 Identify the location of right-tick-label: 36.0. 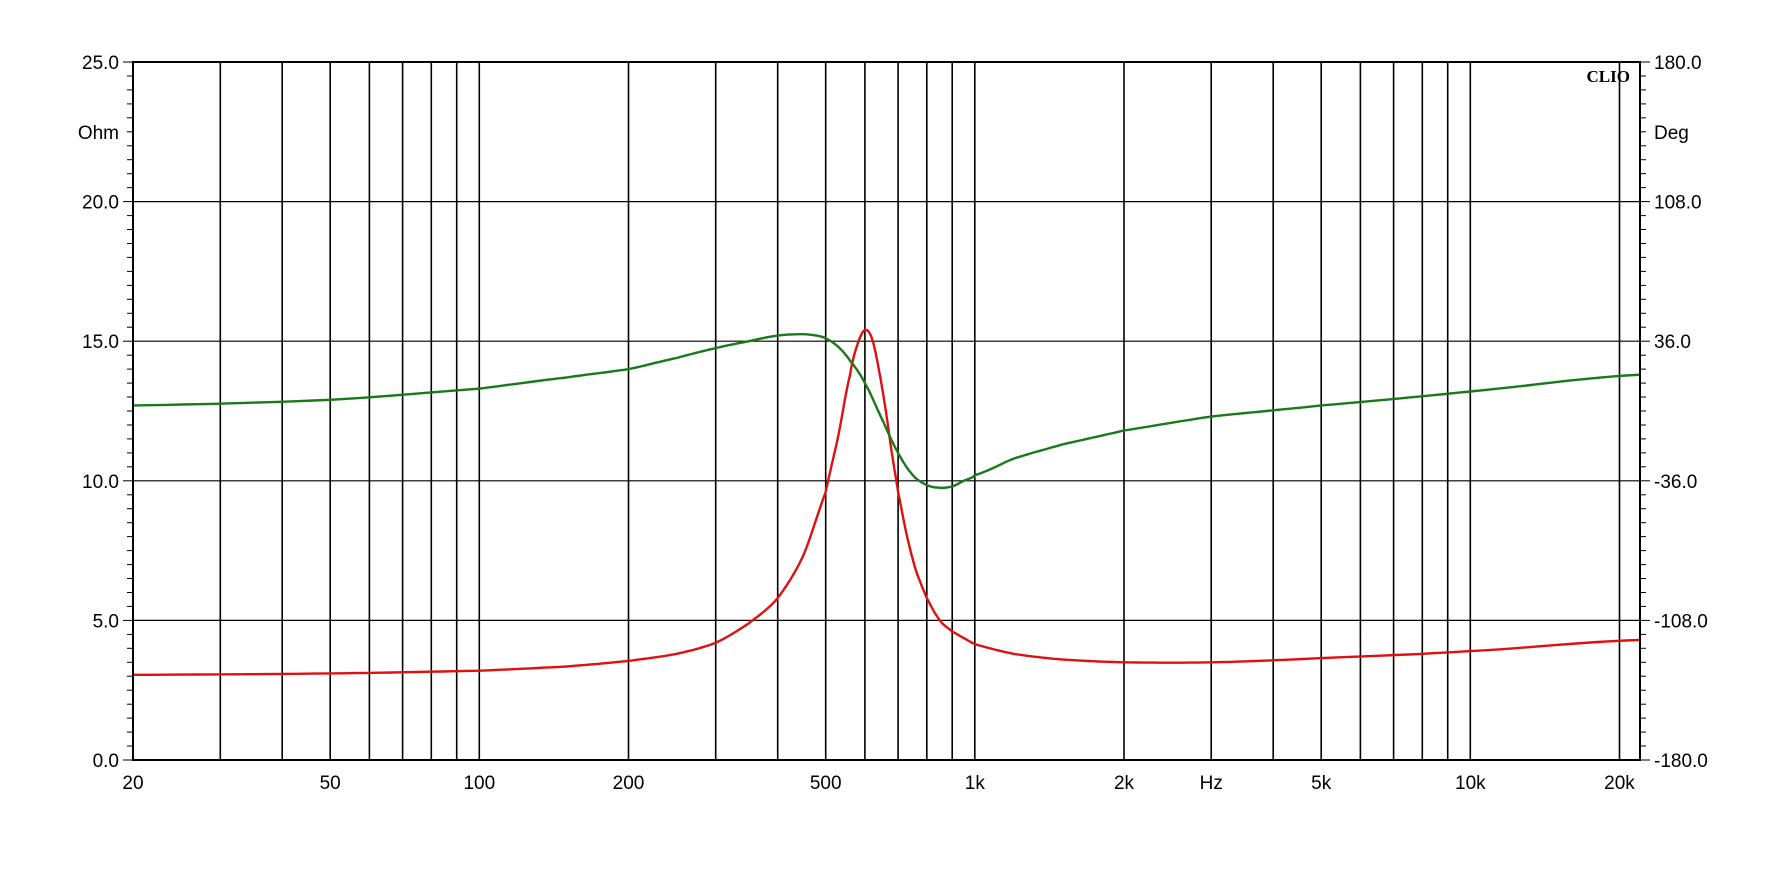
(1672, 342).